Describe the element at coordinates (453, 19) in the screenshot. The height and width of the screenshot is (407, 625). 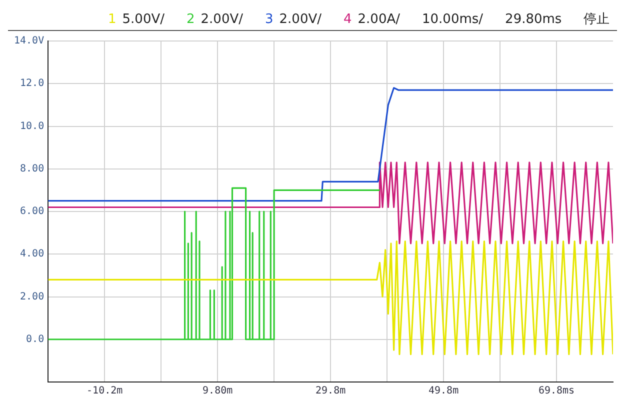
I see `text: 10.00ms/` at that location.